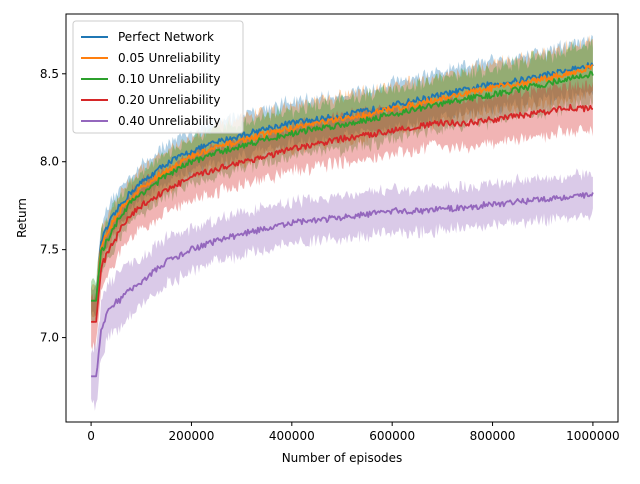 Image resolution: width=640 pixels, height=484 pixels. What do you see at coordinates (91, 436) in the screenshot?
I see `x-tick-label: 0` at bounding box center [91, 436].